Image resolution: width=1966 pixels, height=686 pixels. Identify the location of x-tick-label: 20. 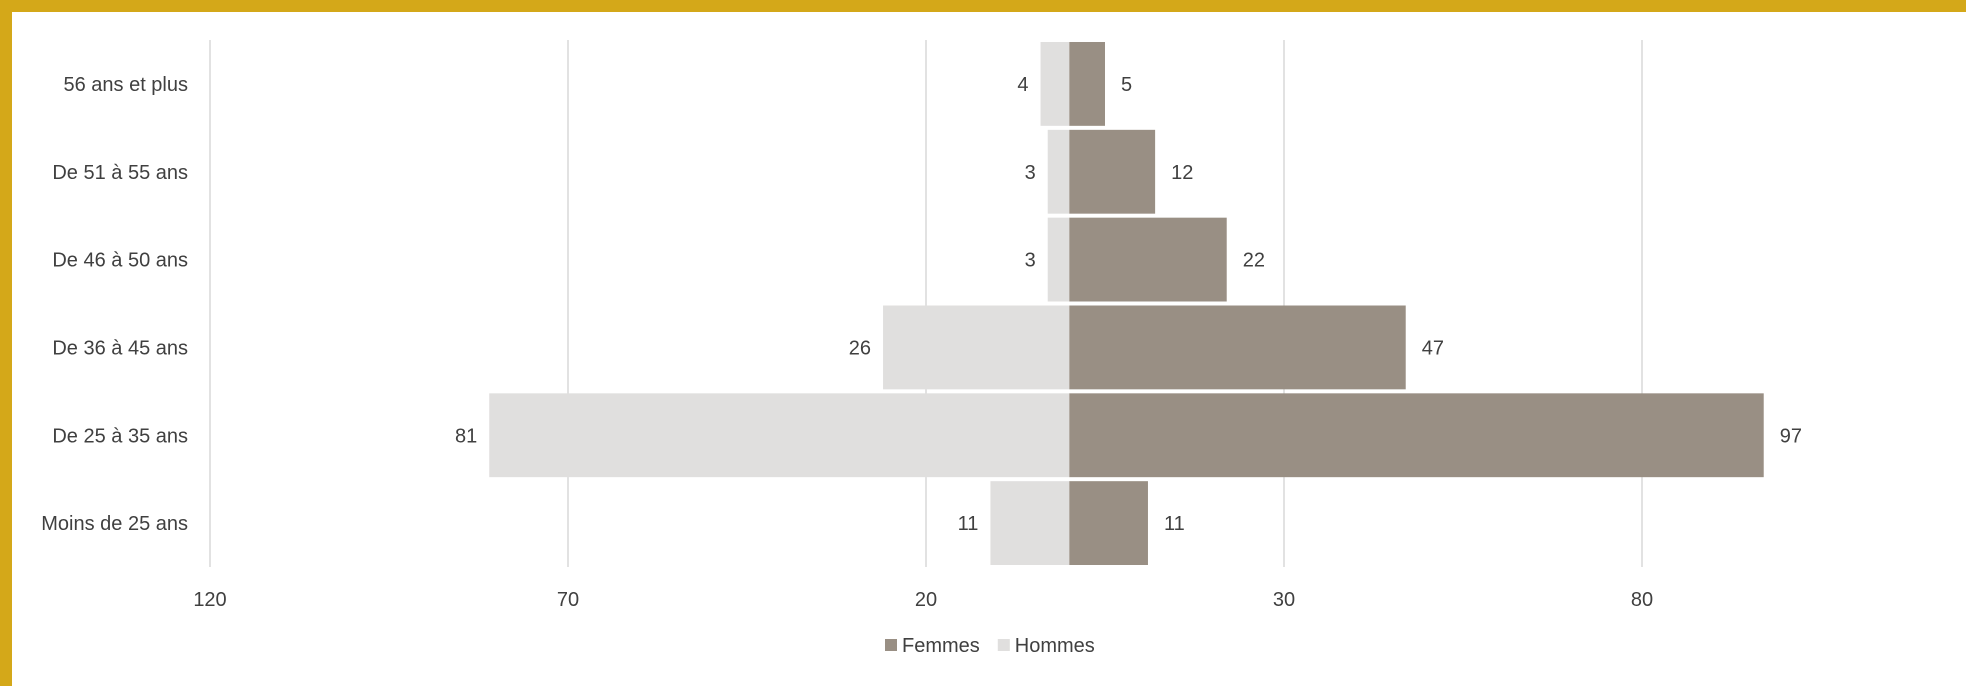
(926, 600).